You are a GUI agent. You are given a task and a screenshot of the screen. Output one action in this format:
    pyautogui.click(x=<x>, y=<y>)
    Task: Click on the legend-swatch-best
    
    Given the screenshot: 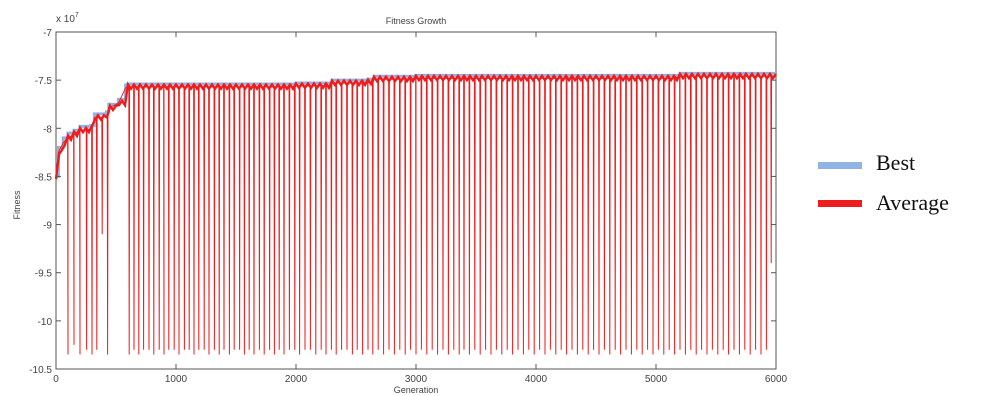 What is the action you would take?
    pyautogui.click(x=840, y=165)
    